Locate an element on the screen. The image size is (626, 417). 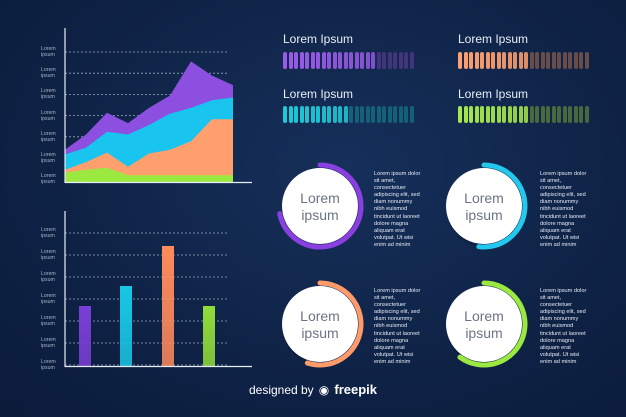
attribution-brand: freepik is located at coordinates (356, 389).